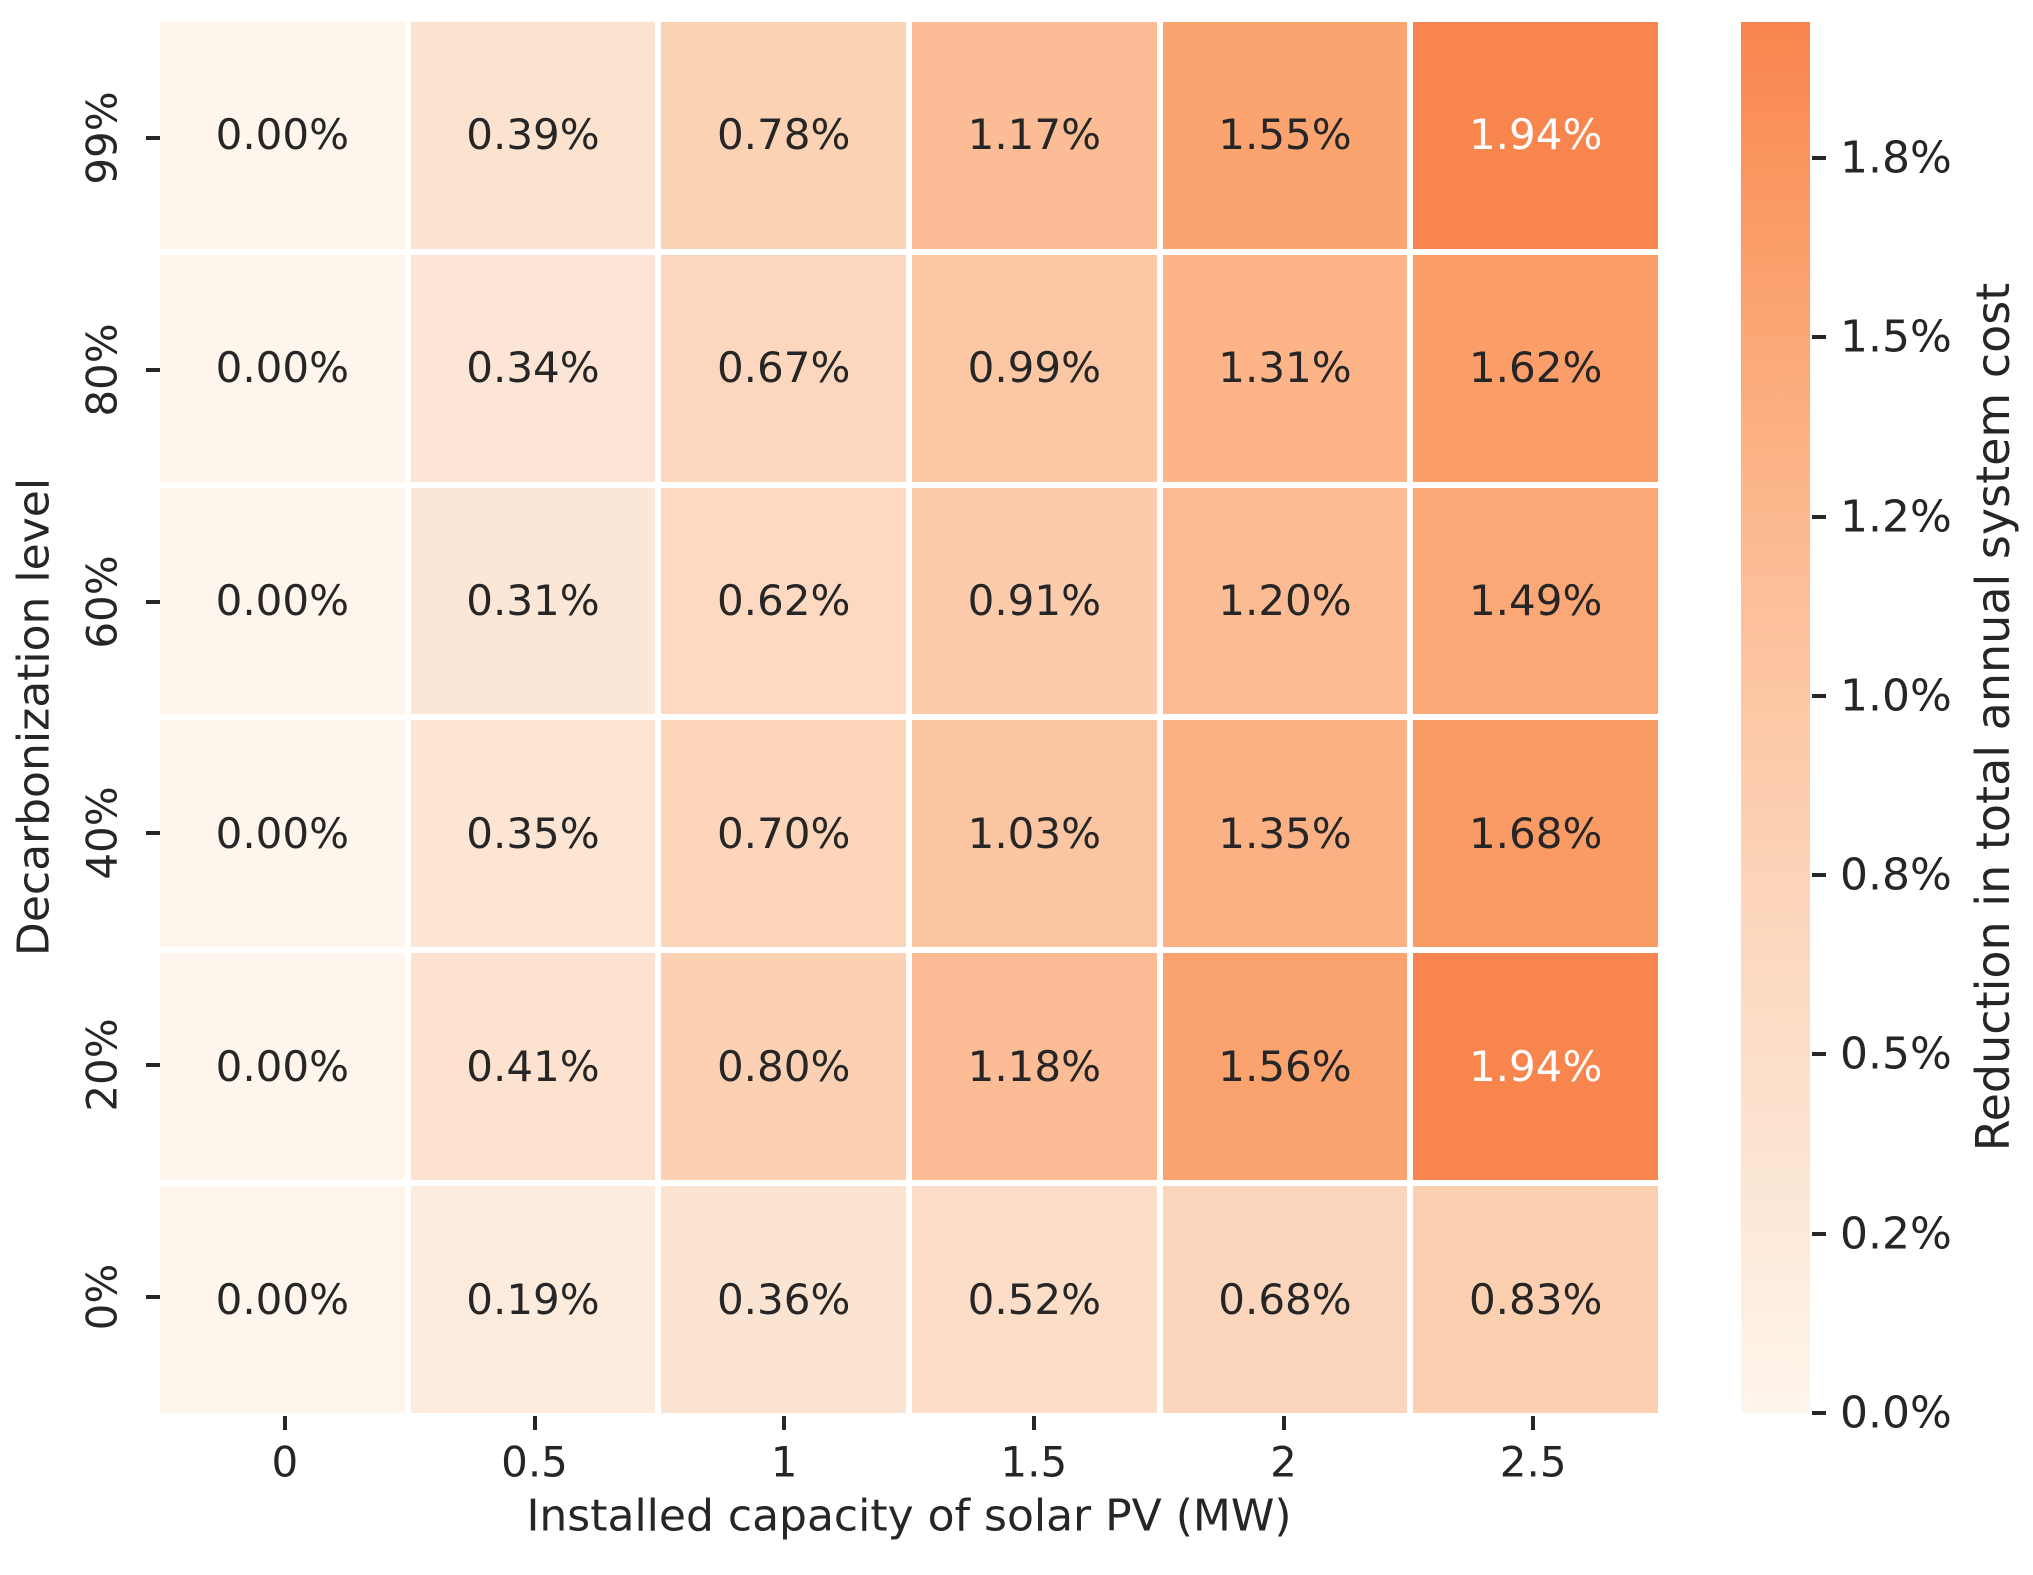 This screenshot has height=1575, width=2033. Describe the element at coordinates (1285, 368) in the screenshot. I see `heatmap-cell: 1.31%` at that location.